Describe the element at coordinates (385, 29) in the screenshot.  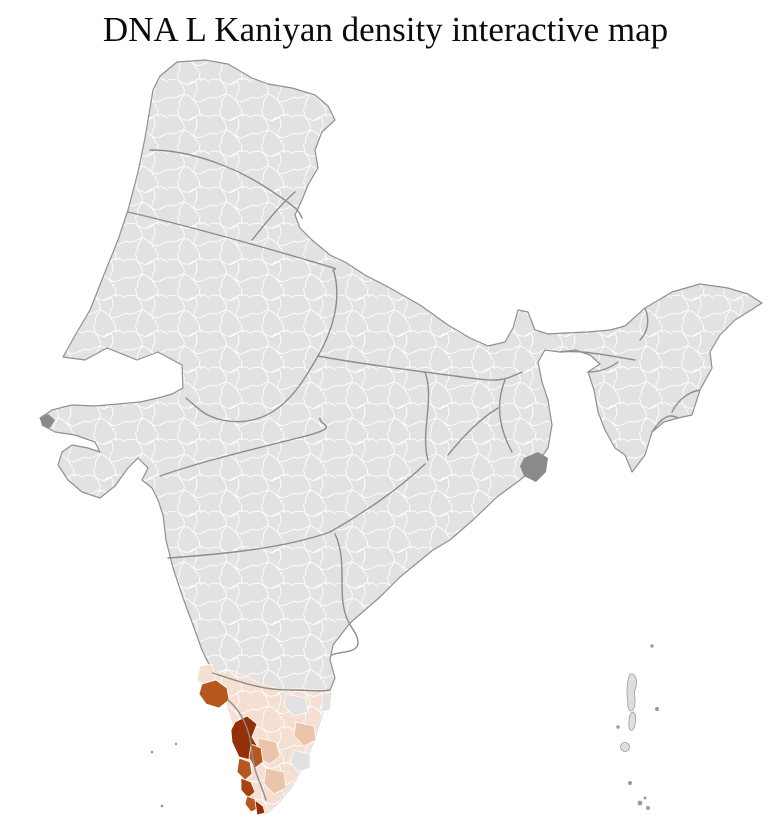
I see `page-title: DNA L Kaniyan density interactive map` at that location.